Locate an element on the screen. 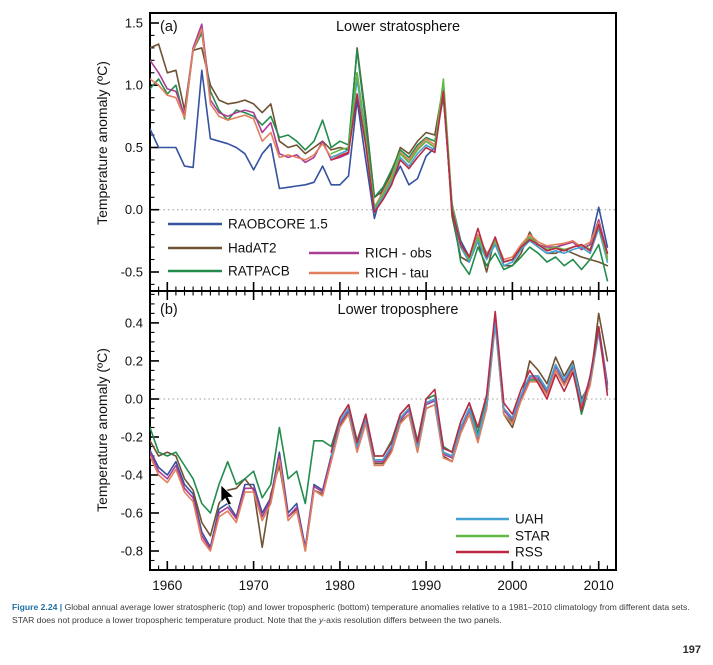  panel-b-ylabel: Temperature anomaly (ºC) is located at coordinates (102, 430).